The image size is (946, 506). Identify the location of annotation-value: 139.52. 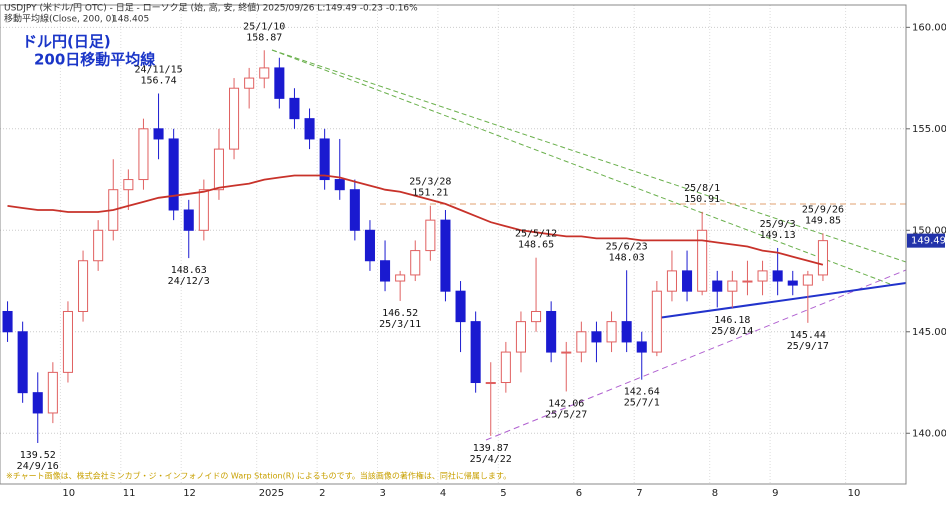
(38, 455).